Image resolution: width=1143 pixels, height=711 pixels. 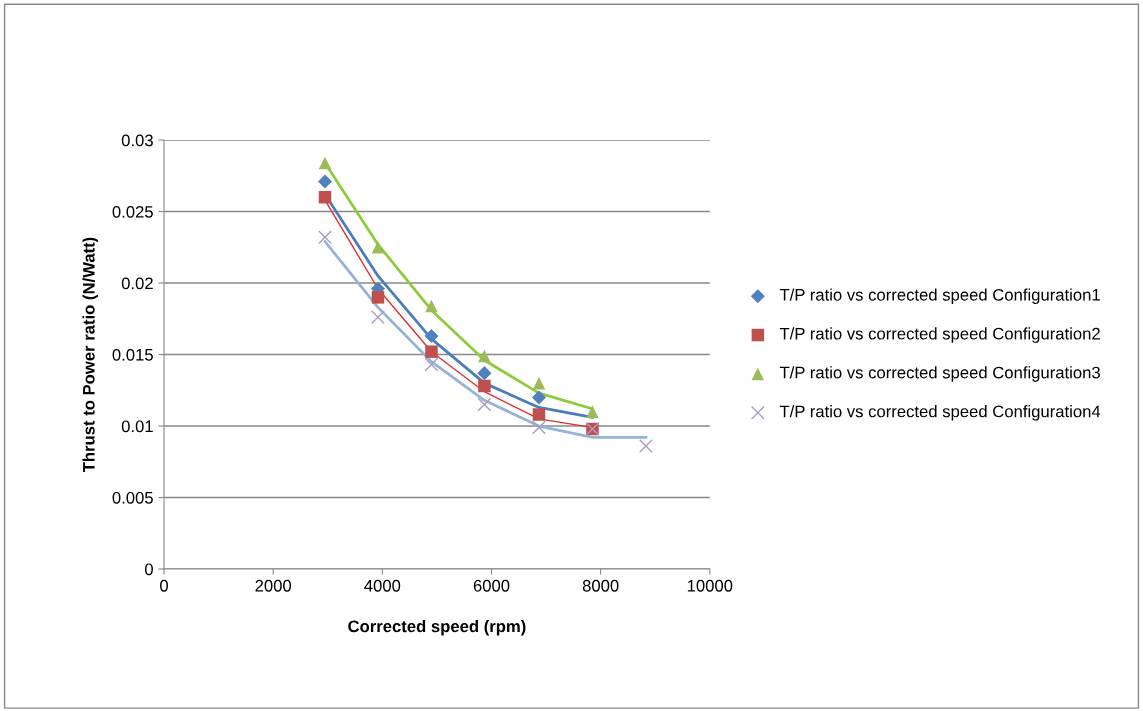 I want to click on y-axis-title: Thrust to Power ratio (N/Watt), so click(x=90, y=355).